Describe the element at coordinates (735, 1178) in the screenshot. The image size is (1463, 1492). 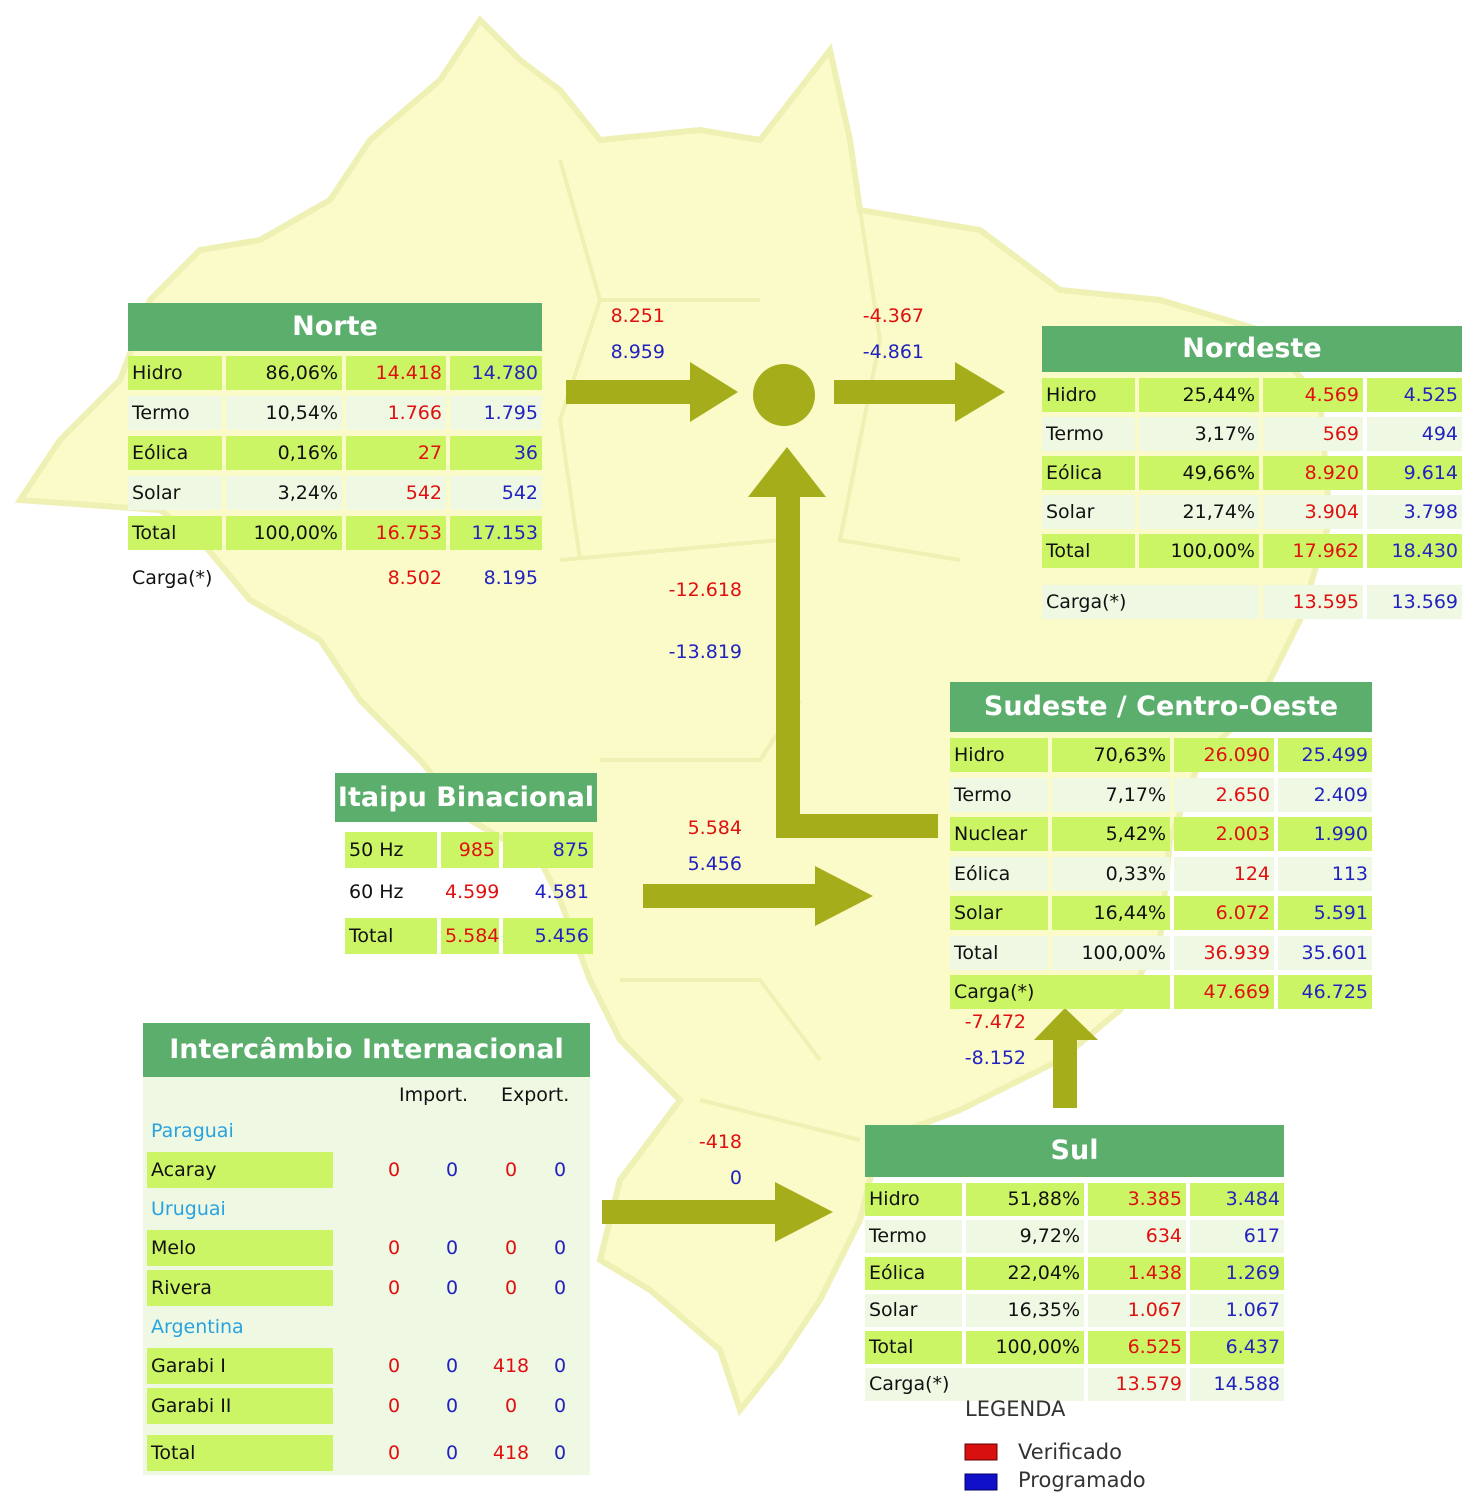
I see `flow-programmed: 0` at that location.